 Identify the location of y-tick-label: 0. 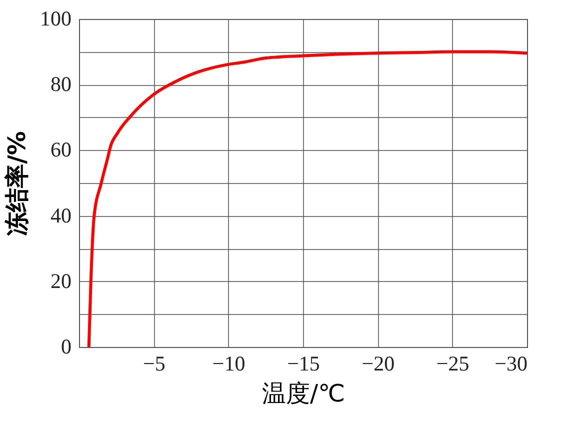
(66, 346).